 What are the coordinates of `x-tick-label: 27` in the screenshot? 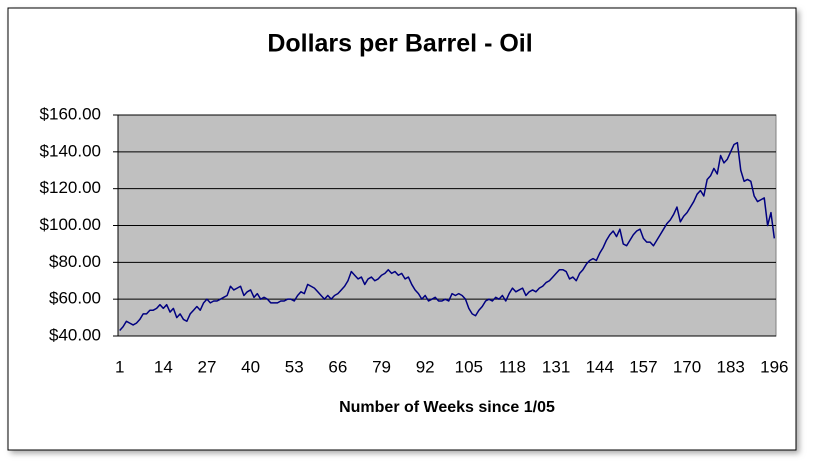 It's located at (207, 366).